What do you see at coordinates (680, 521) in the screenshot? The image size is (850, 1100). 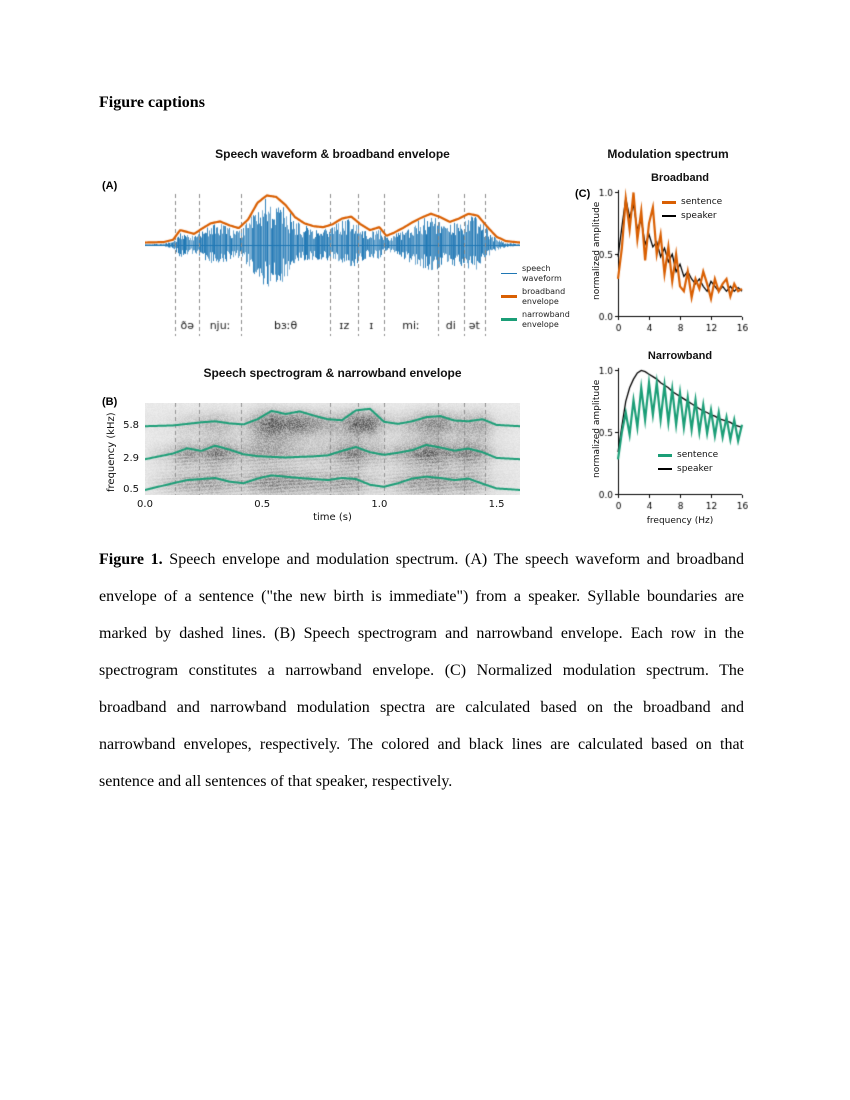 I see `modulation-x-axis-label: frequency (Hz)` at bounding box center [680, 521].